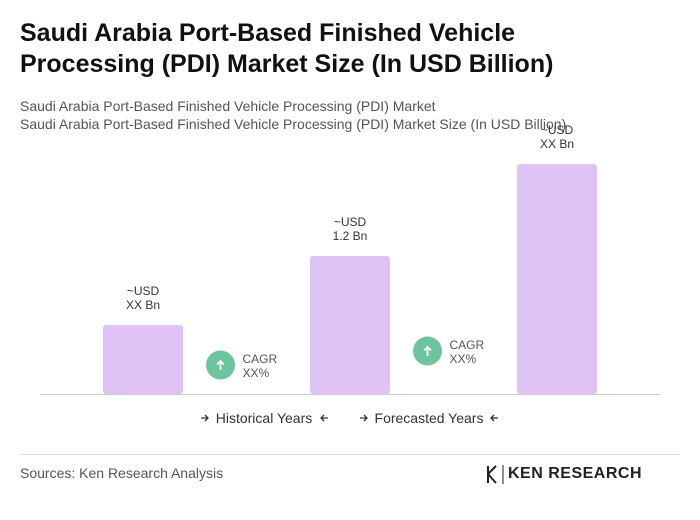 This screenshot has width=700, height=520. Describe the element at coordinates (495, 474) in the screenshot. I see `logo-icon` at that location.